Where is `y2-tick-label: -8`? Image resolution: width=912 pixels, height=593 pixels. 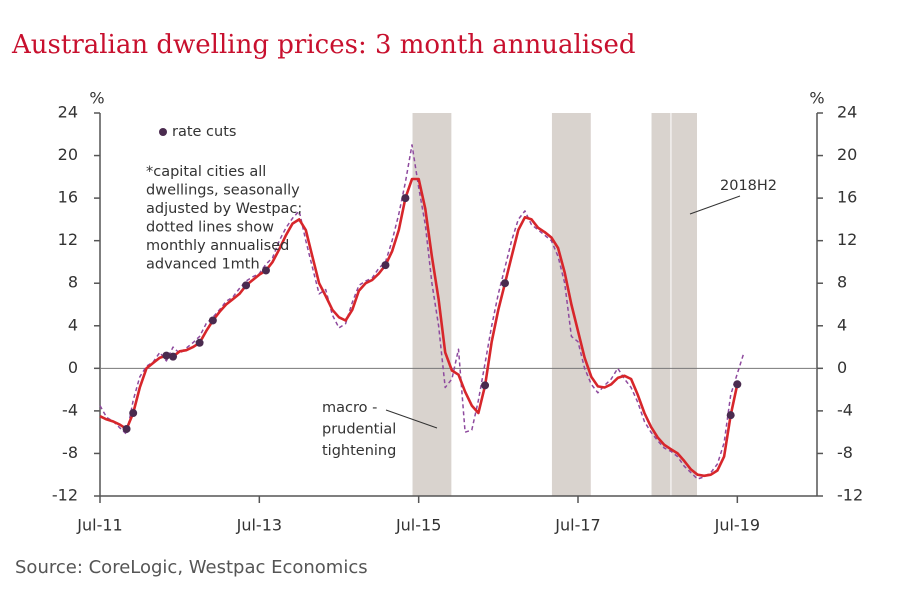 y2-tick-label: -8 is located at coordinates (845, 452).